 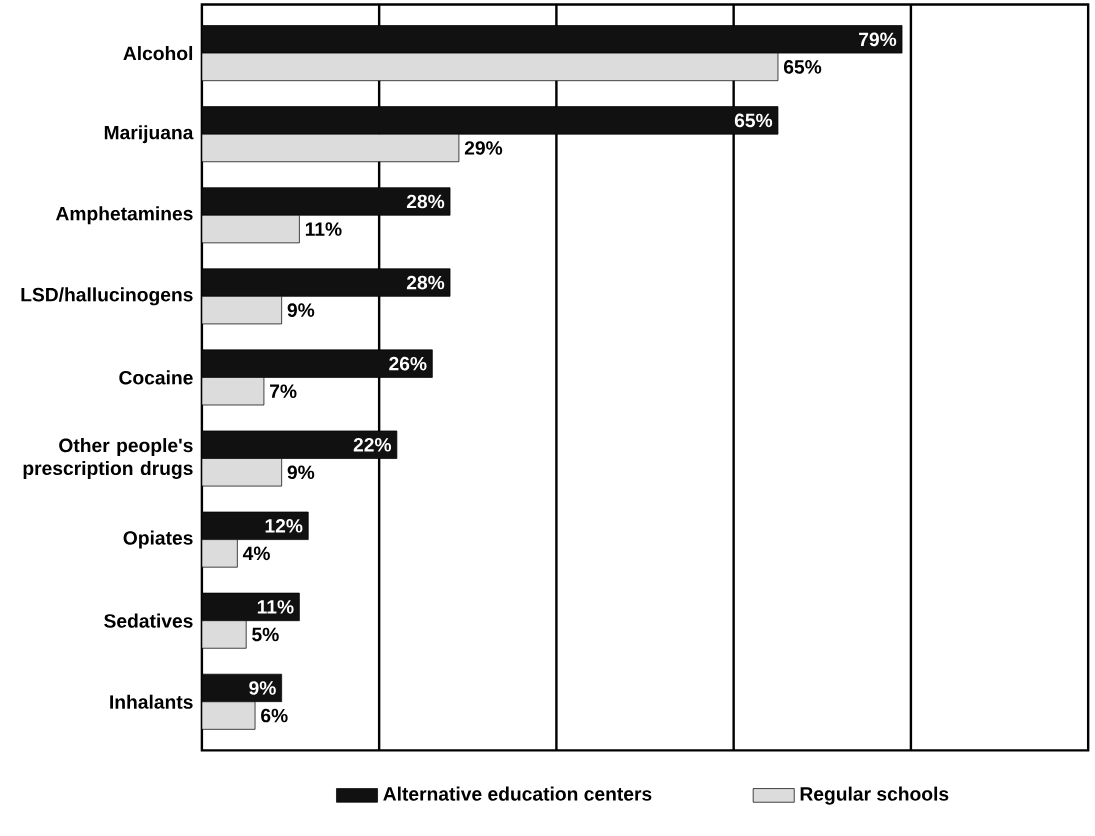 What do you see at coordinates (256, 553) in the screenshot?
I see `data-label: 4%` at bounding box center [256, 553].